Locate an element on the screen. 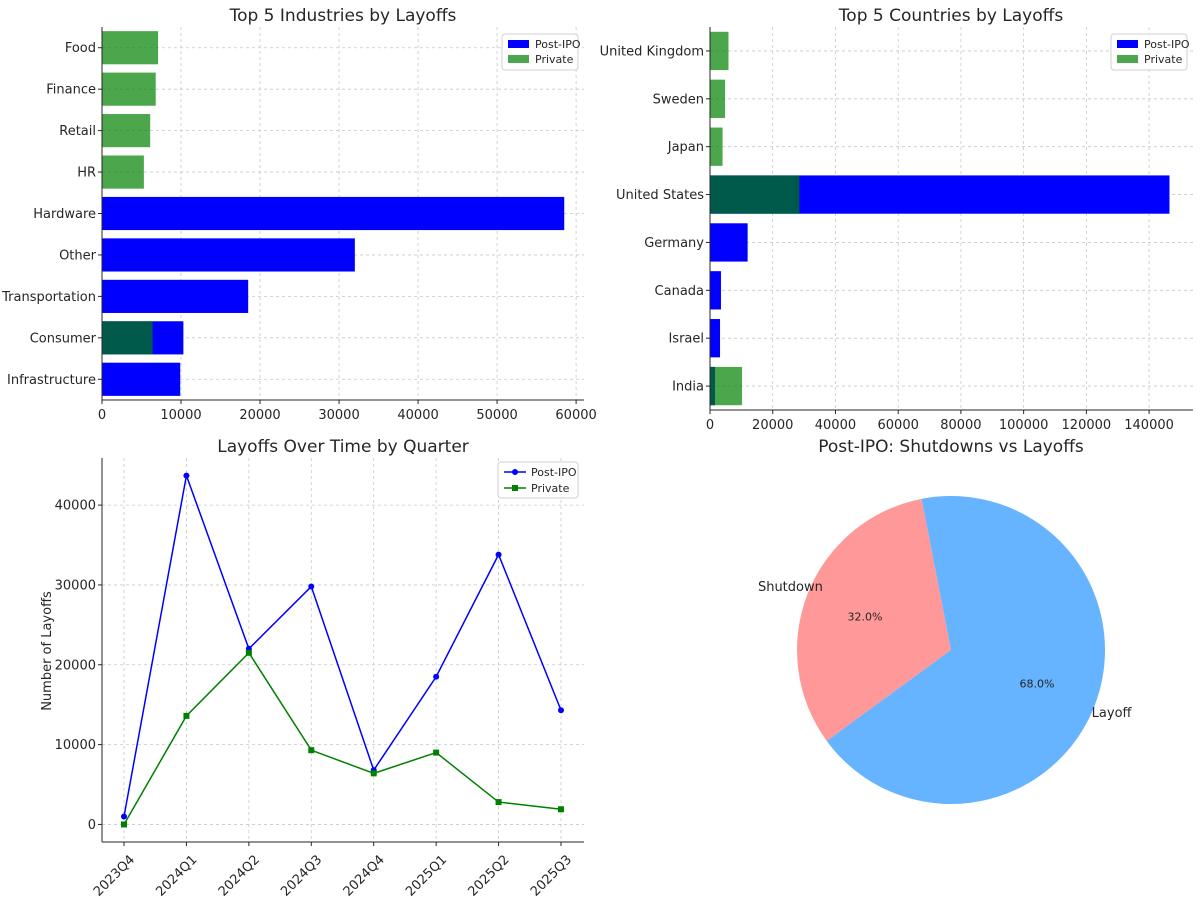 The image size is (1200, 898). x-tick-label: 140000 is located at coordinates (1149, 425).